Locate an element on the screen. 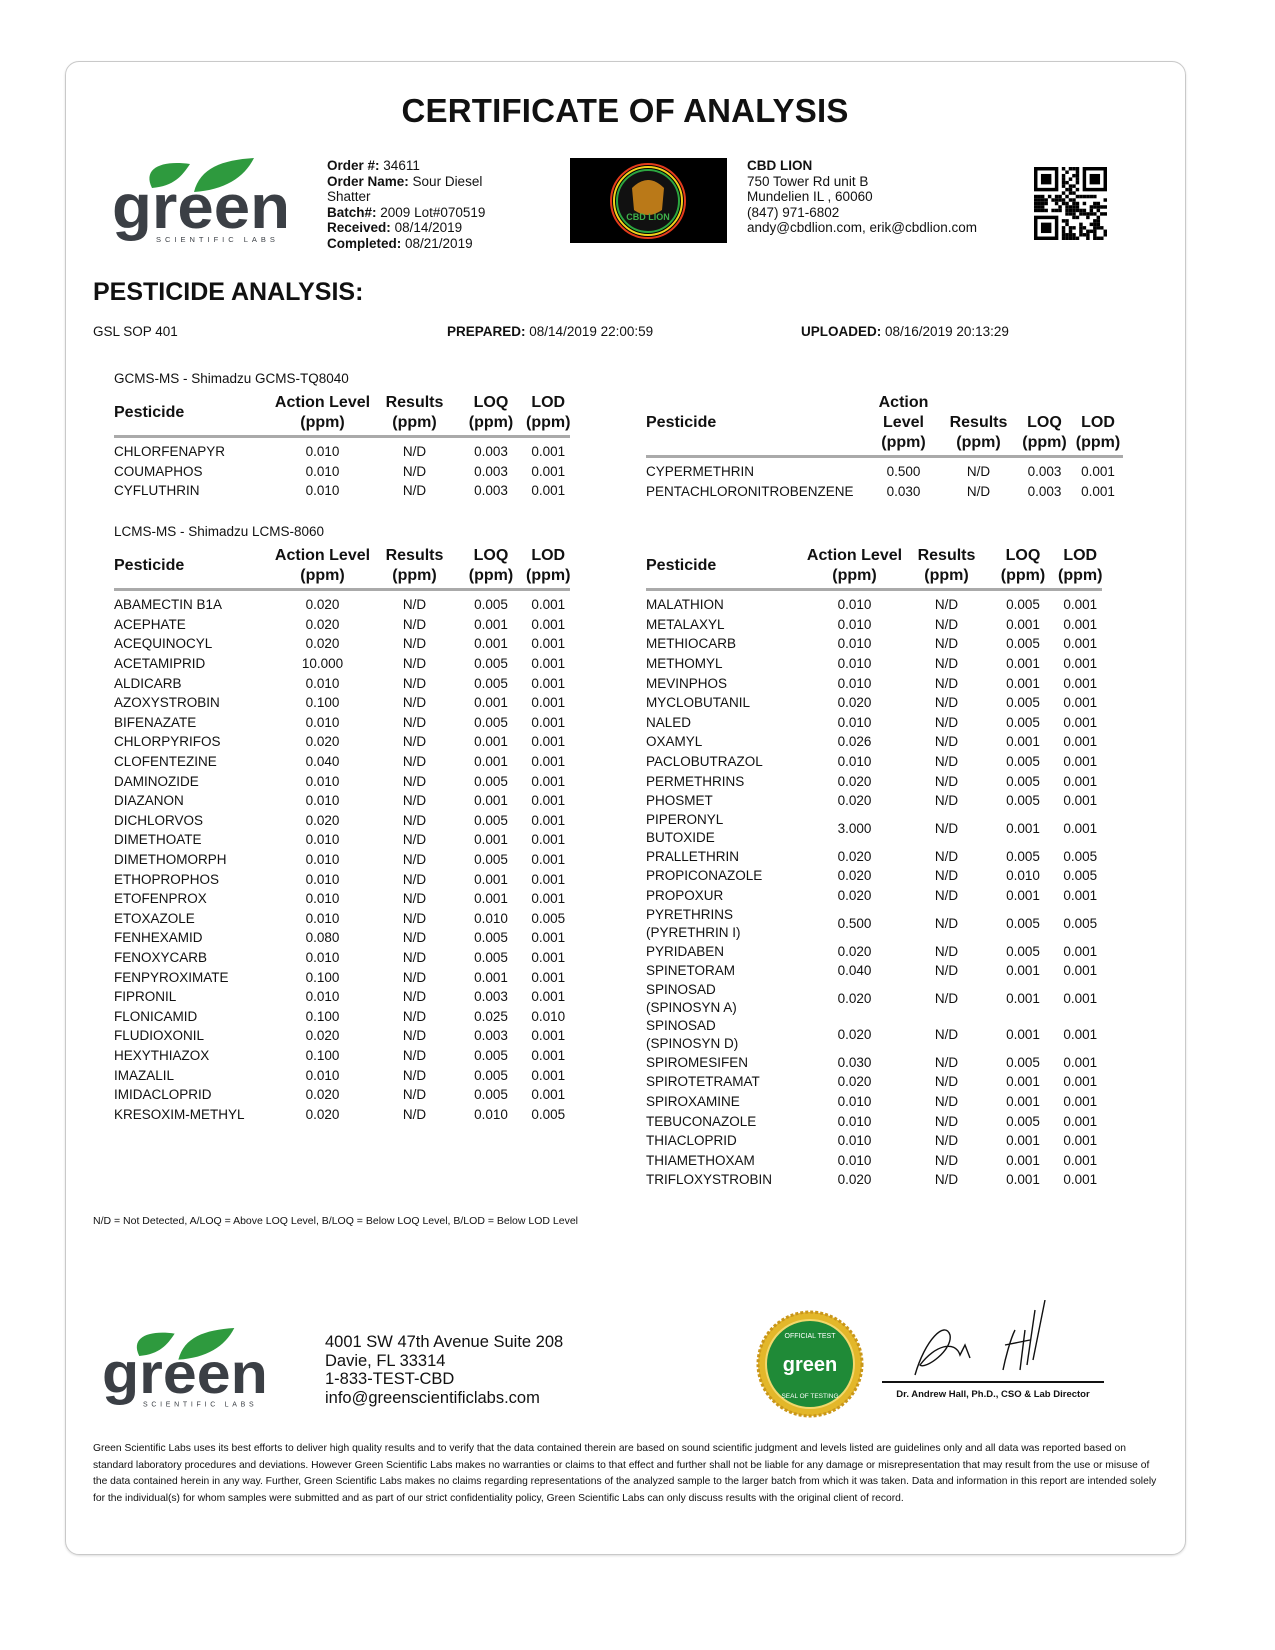  cell-pesticide: DAMINOZIDE is located at coordinates (156, 781).